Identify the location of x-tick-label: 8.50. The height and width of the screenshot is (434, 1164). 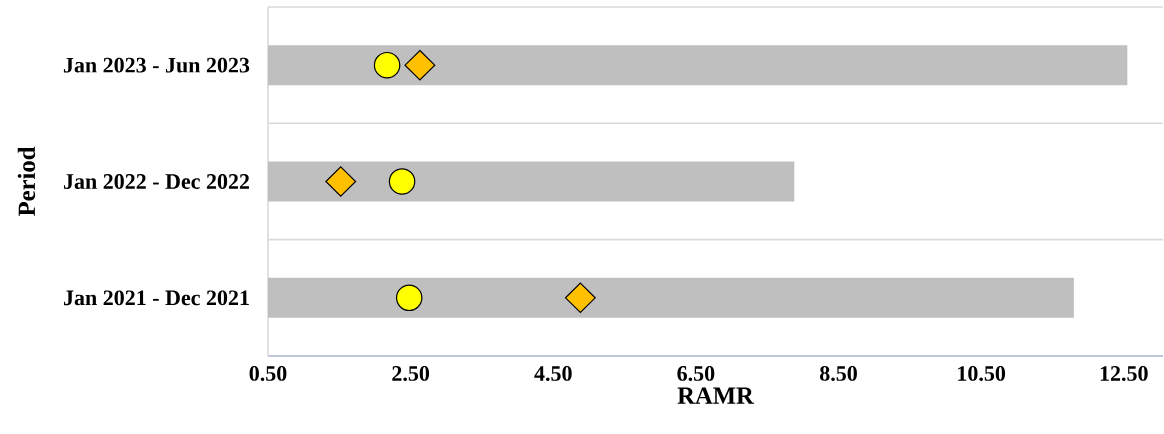
(838, 373).